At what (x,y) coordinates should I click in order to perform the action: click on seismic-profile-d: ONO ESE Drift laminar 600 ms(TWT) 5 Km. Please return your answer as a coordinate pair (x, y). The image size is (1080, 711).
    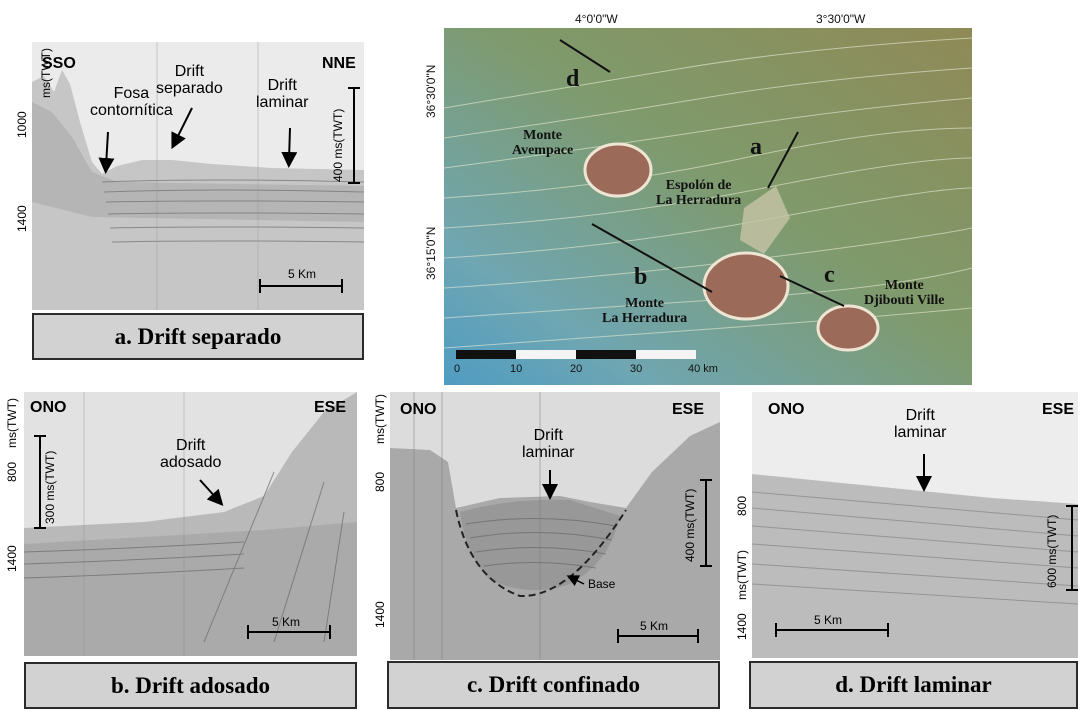
    Looking at the image, I should click on (915, 525).